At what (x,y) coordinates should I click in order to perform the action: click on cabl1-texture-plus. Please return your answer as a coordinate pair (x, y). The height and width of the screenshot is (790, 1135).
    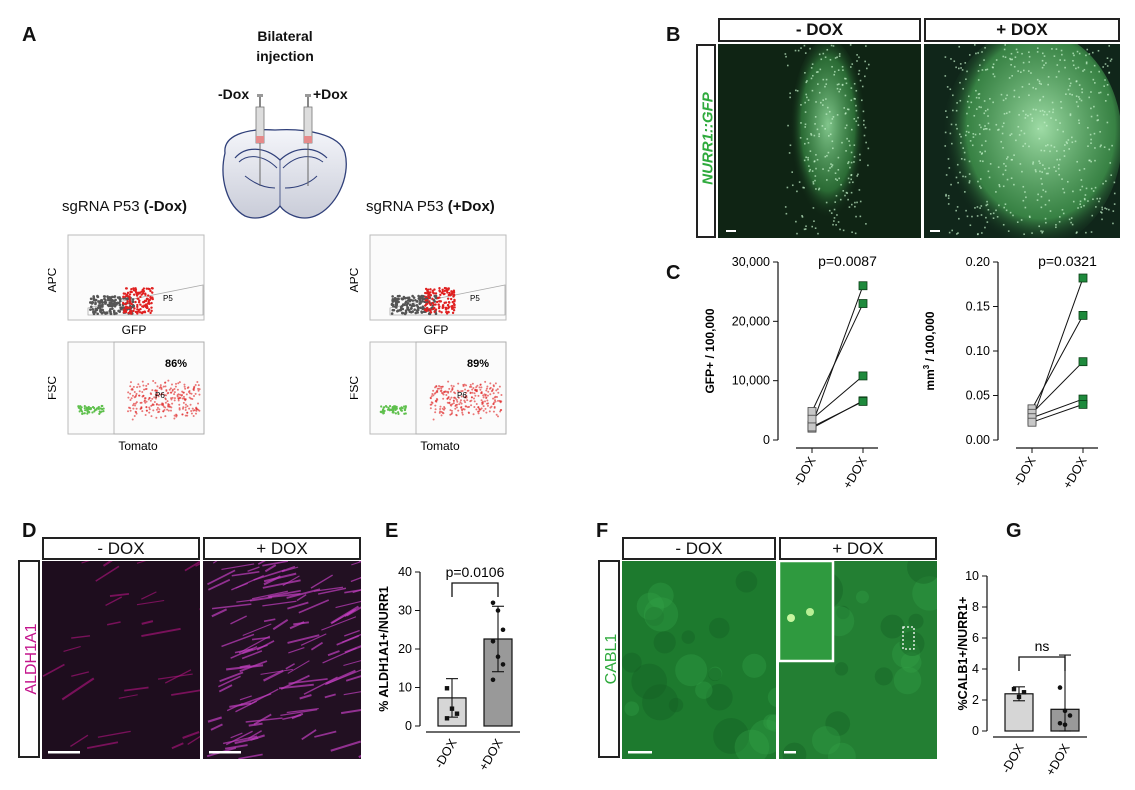
    Looking at the image, I should click on (858, 660).